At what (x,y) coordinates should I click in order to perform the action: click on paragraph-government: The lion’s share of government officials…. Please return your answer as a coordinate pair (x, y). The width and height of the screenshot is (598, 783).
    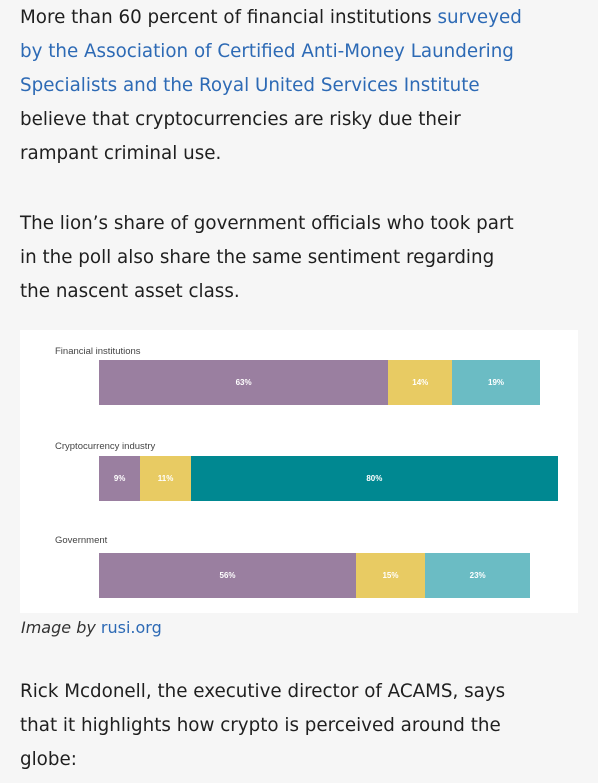
    Looking at the image, I should click on (303, 258).